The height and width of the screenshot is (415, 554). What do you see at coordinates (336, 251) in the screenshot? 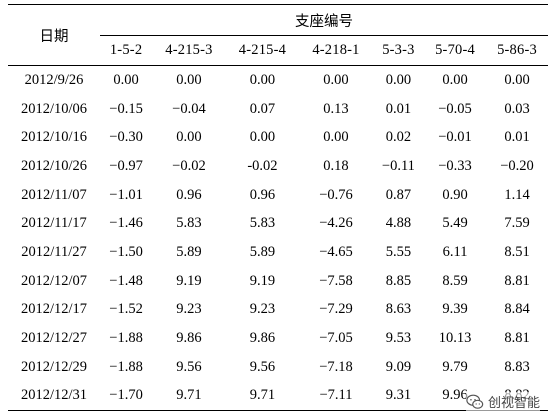
I see `value-cell: −4.65` at bounding box center [336, 251].